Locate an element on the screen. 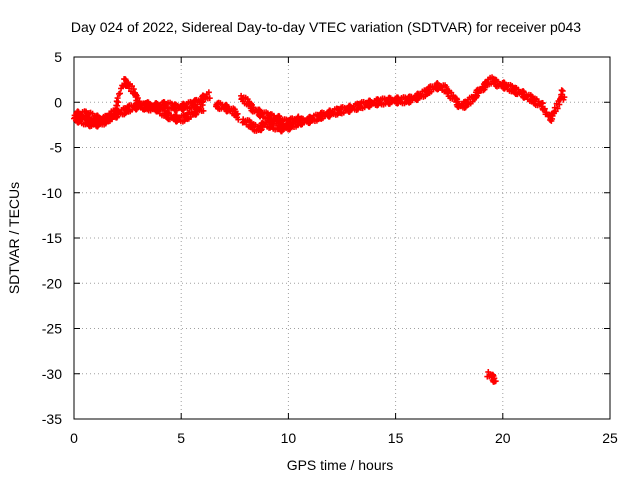  y-tick-label: -5 is located at coordinates (56, 148).